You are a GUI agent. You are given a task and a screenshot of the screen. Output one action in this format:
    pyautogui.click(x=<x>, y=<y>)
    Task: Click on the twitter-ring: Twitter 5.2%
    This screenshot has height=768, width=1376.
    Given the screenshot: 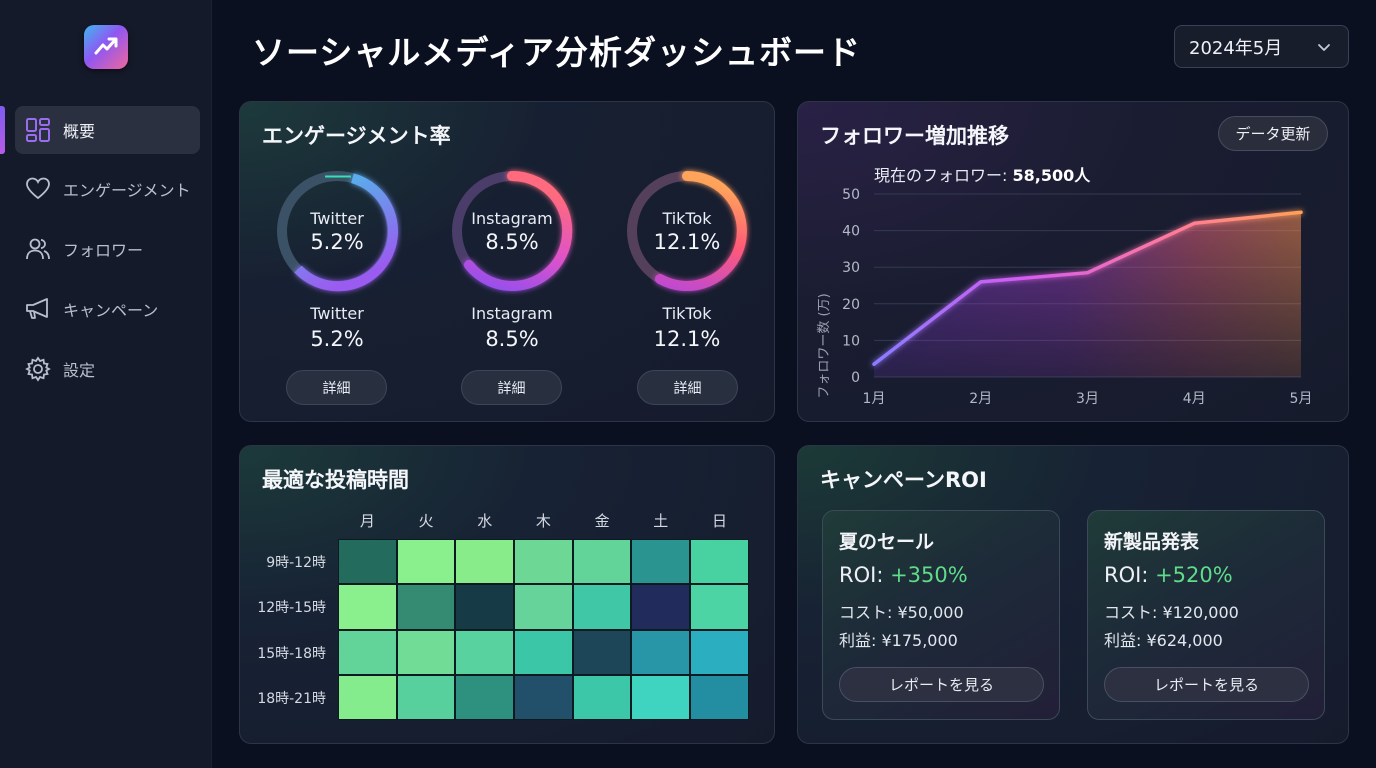 What is the action you would take?
    pyautogui.click(x=337, y=231)
    